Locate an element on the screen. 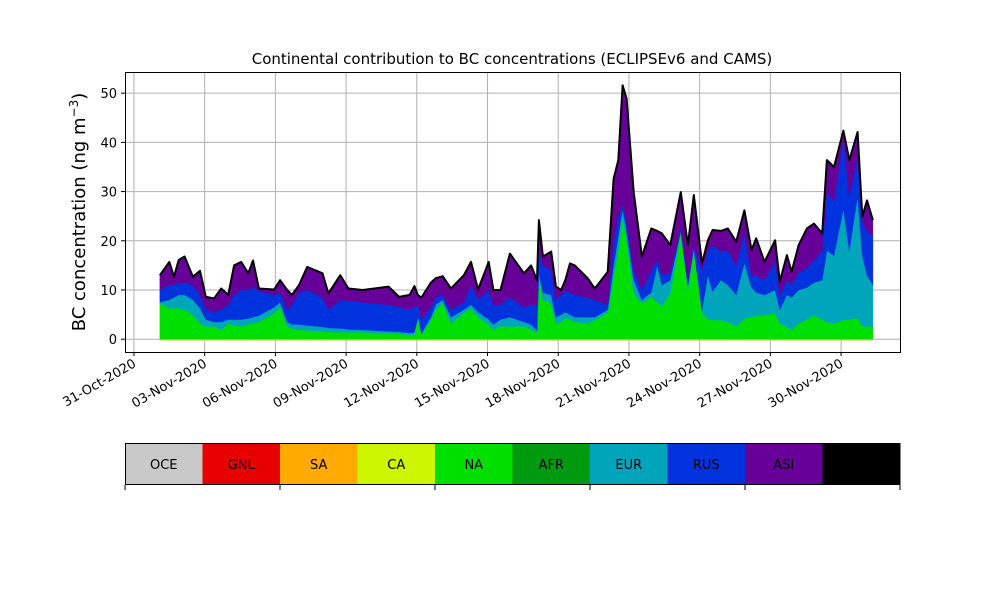 The width and height of the screenshot is (1000, 600). legend-label-ca: CA is located at coordinates (396, 465).